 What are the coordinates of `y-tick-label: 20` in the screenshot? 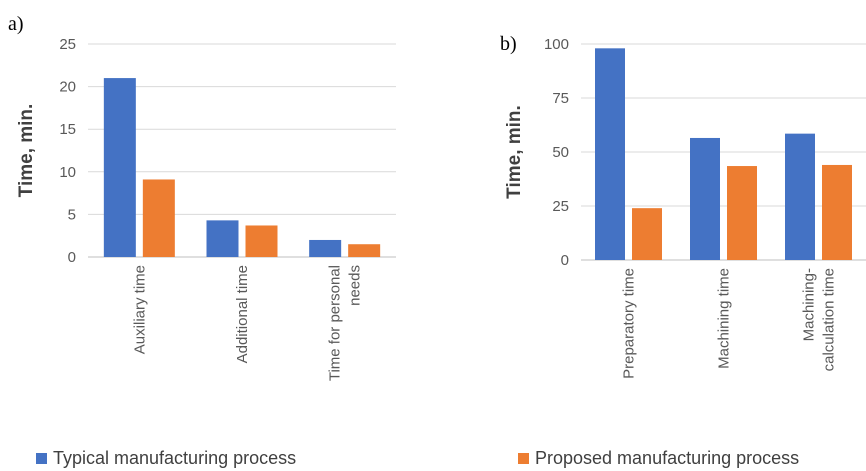 It's located at (67, 87).